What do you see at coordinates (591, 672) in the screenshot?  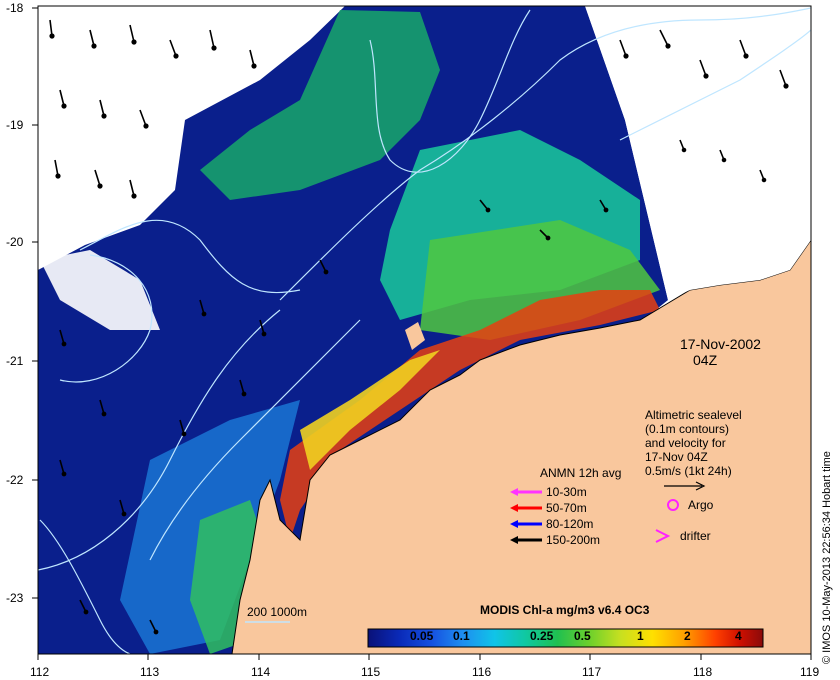 I see `x-tick: 117` at bounding box center [591, 672].